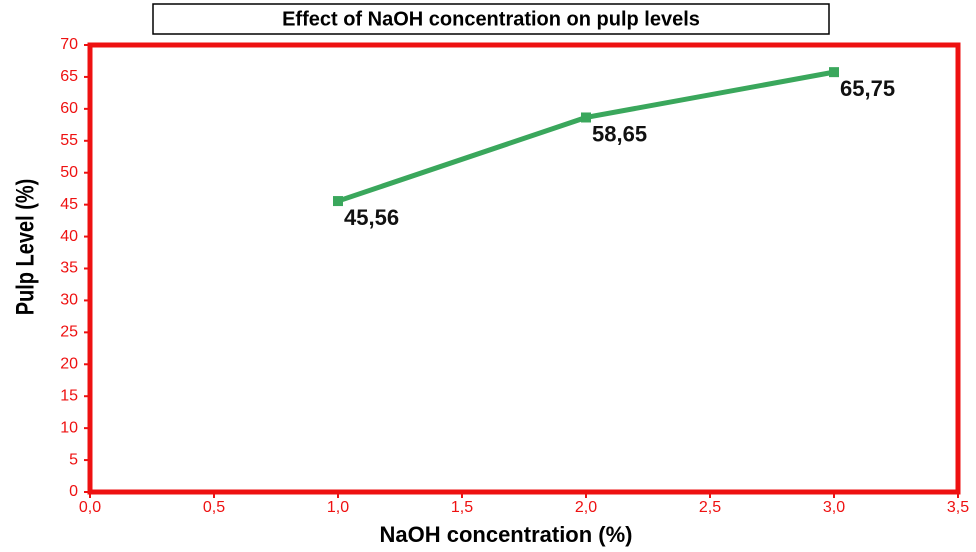 The height and width of the screenshot is (552, 976). I want to click on x-axis-label: NaOH concentration (%), so click(505, 534).